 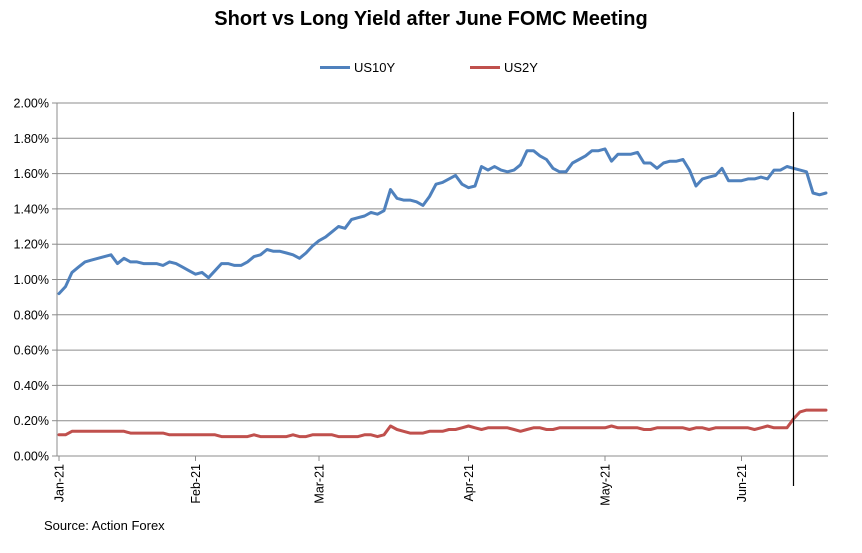 I want to click on y-tick-label: 1.00%, so click(x=31, y=280).